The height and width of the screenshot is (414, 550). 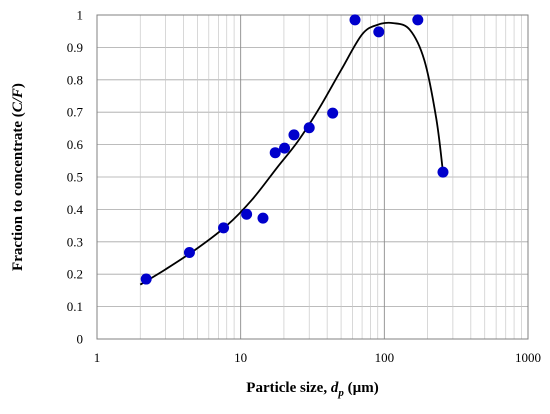 I want to click on x-tick-label: 100, so click(x=385, y=357).